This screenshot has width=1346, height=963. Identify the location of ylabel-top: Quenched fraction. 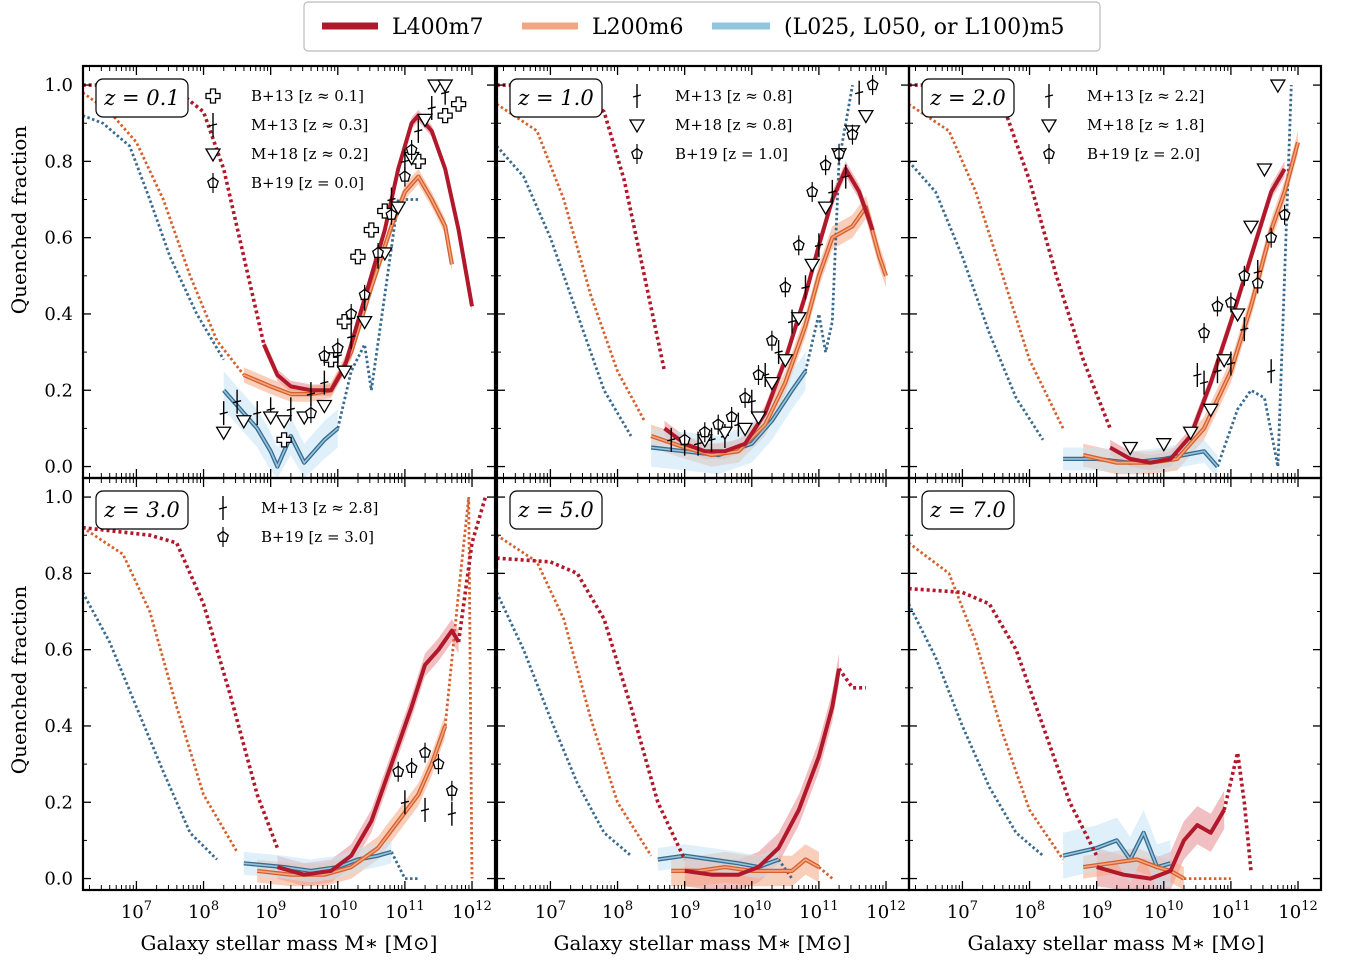
(19, 220).